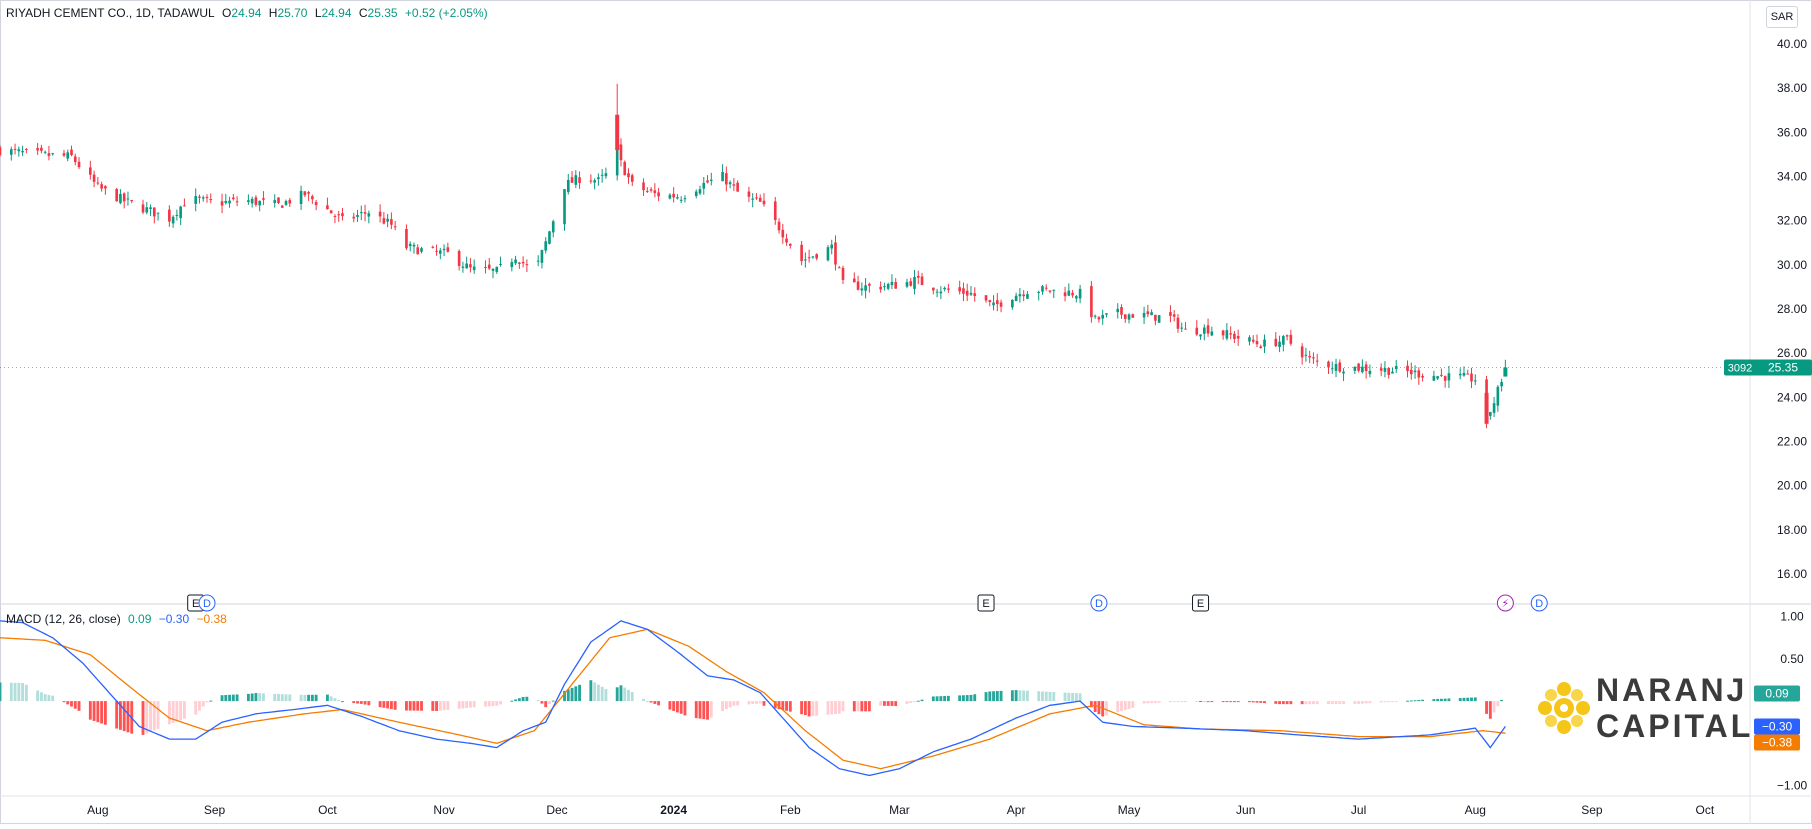 The image size is (1812, 829). Describe the element at coordinates (246, 13) in the screenshot. I see `open-value: 24.94` at that location.